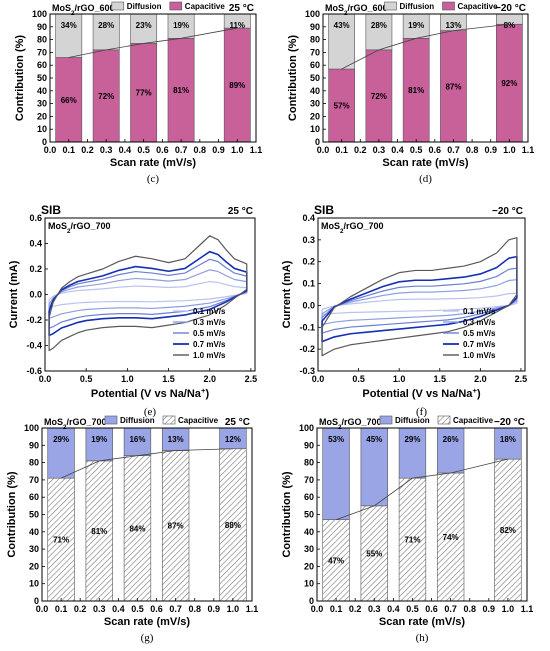 This screenshot has height=651, width=550. Describe the element at coordinates (68, 150) in the screenshot. I see `x-tick-label: 0.1` at that location.